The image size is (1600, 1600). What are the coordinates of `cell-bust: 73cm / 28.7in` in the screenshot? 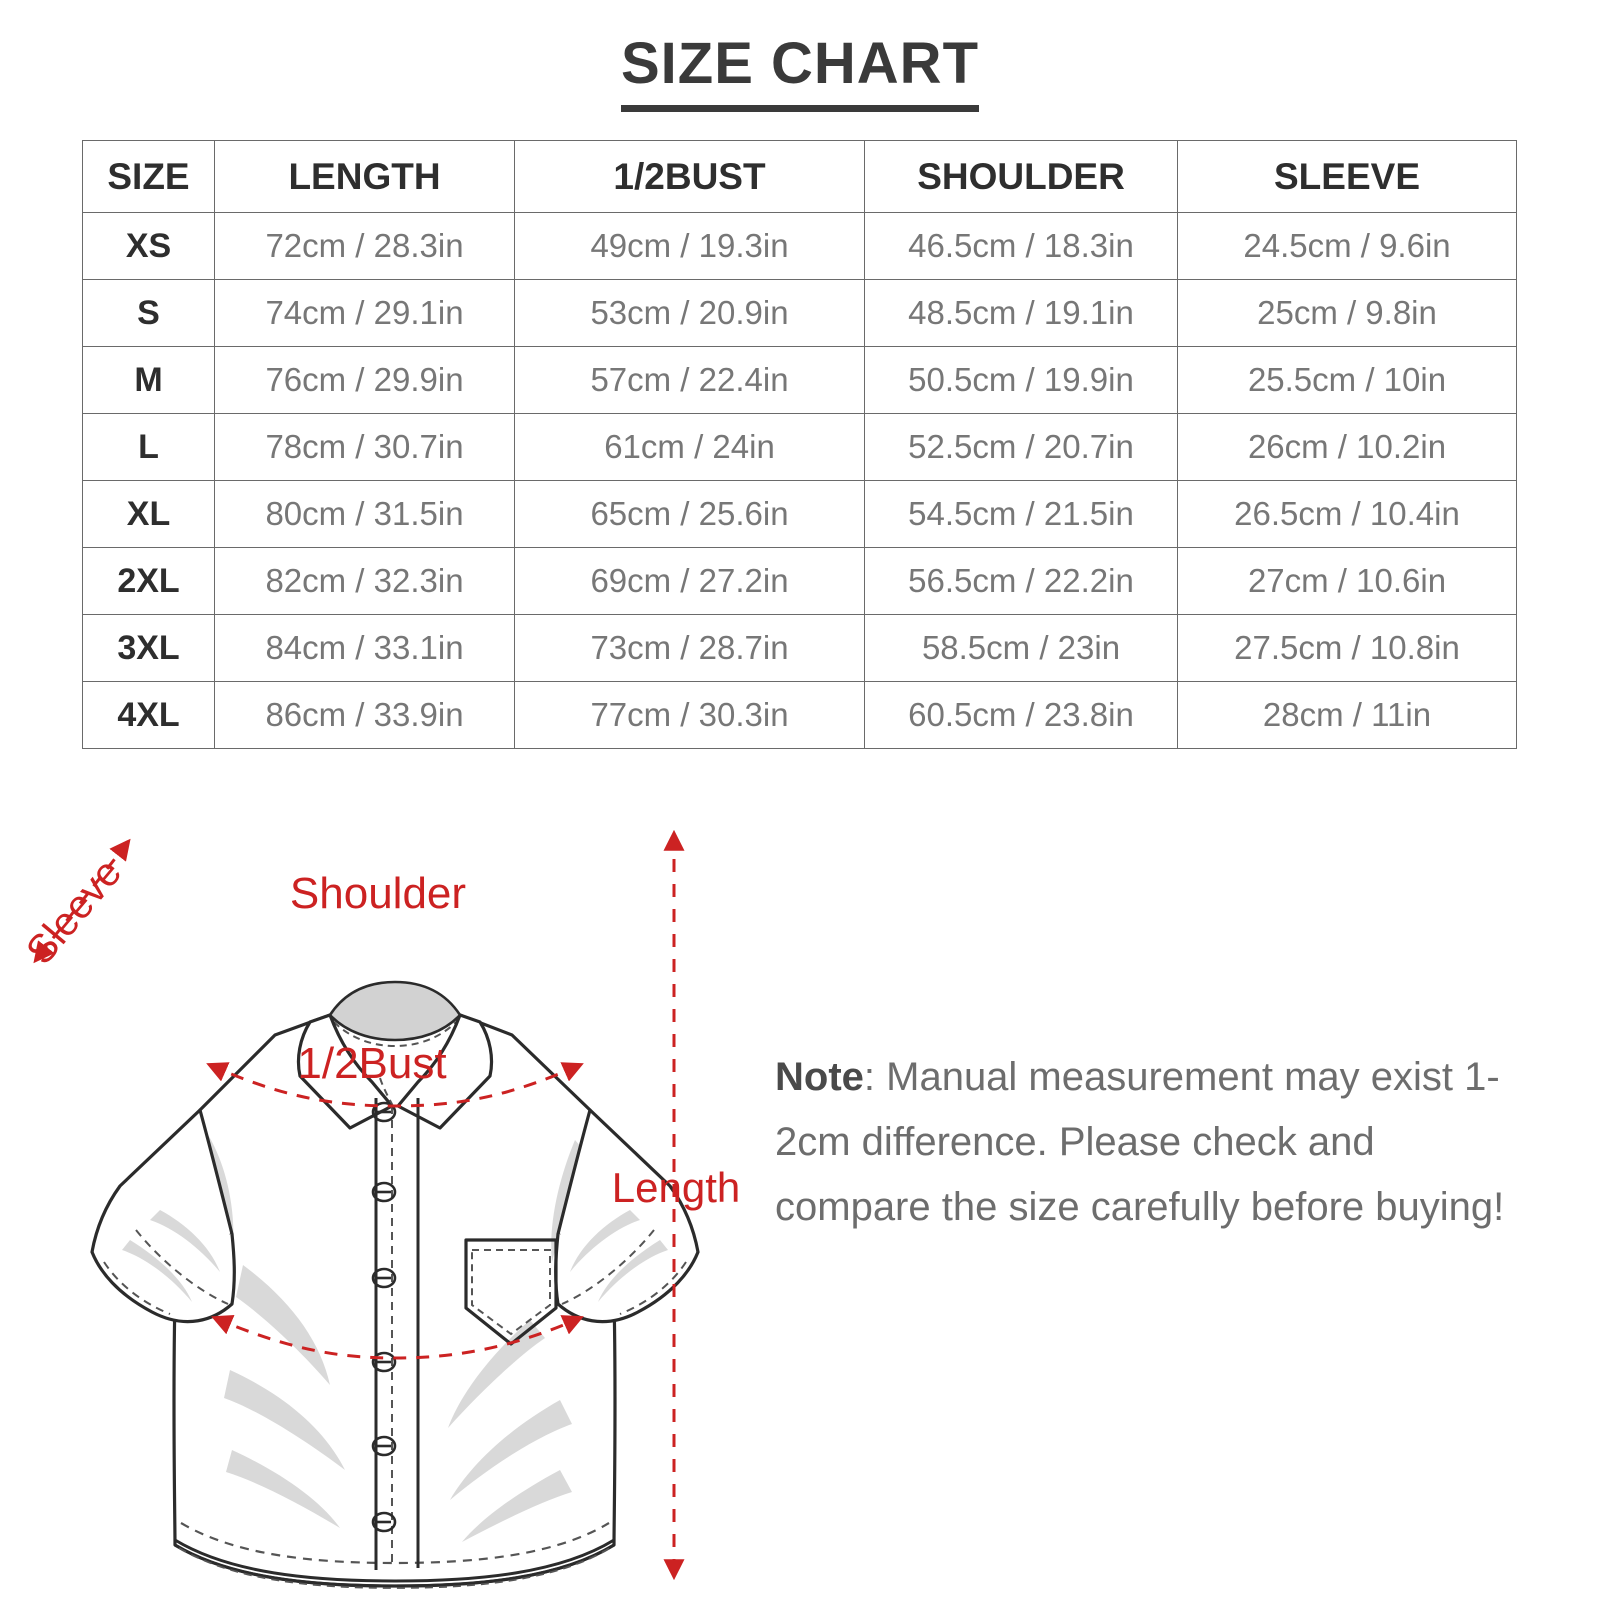 It's located at (689, 648).